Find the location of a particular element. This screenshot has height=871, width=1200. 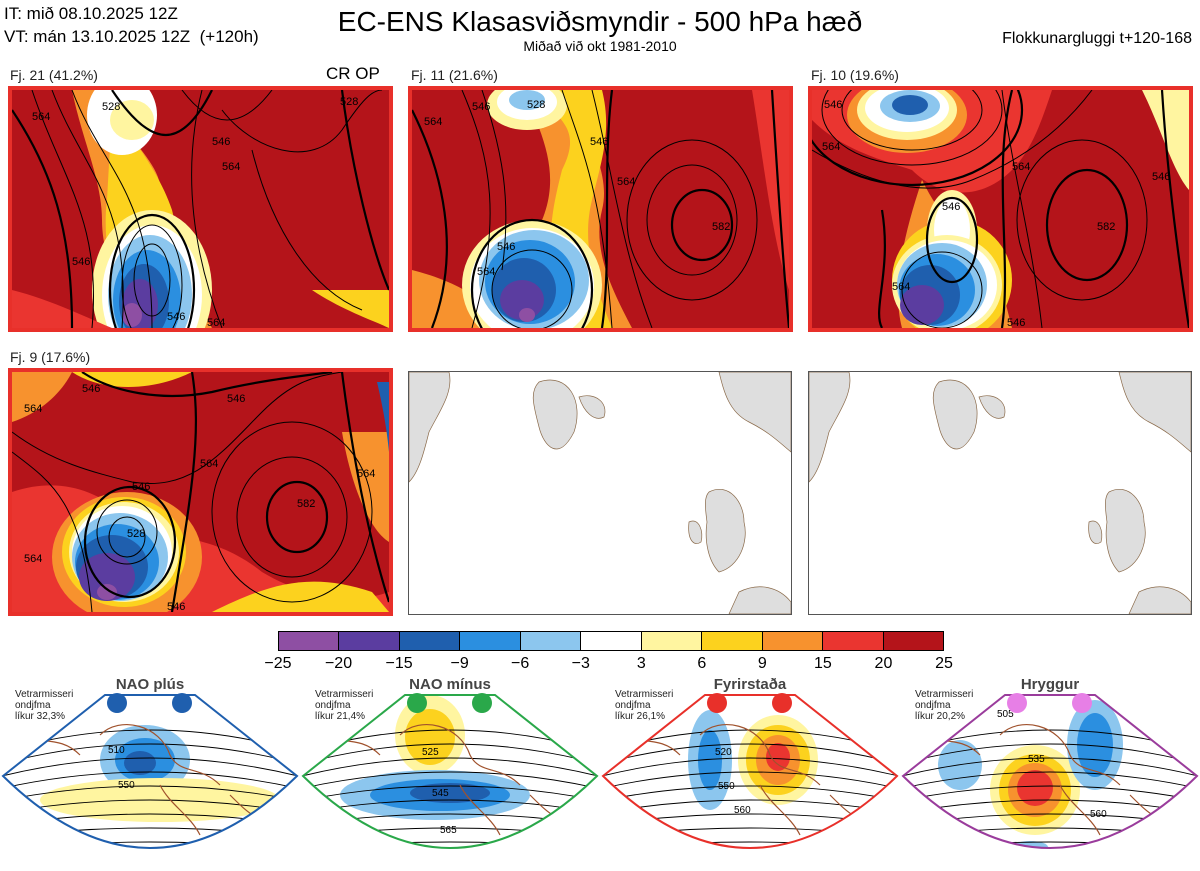

regime-fan-map: 520 550 560 is located at coordinates (750, 771).